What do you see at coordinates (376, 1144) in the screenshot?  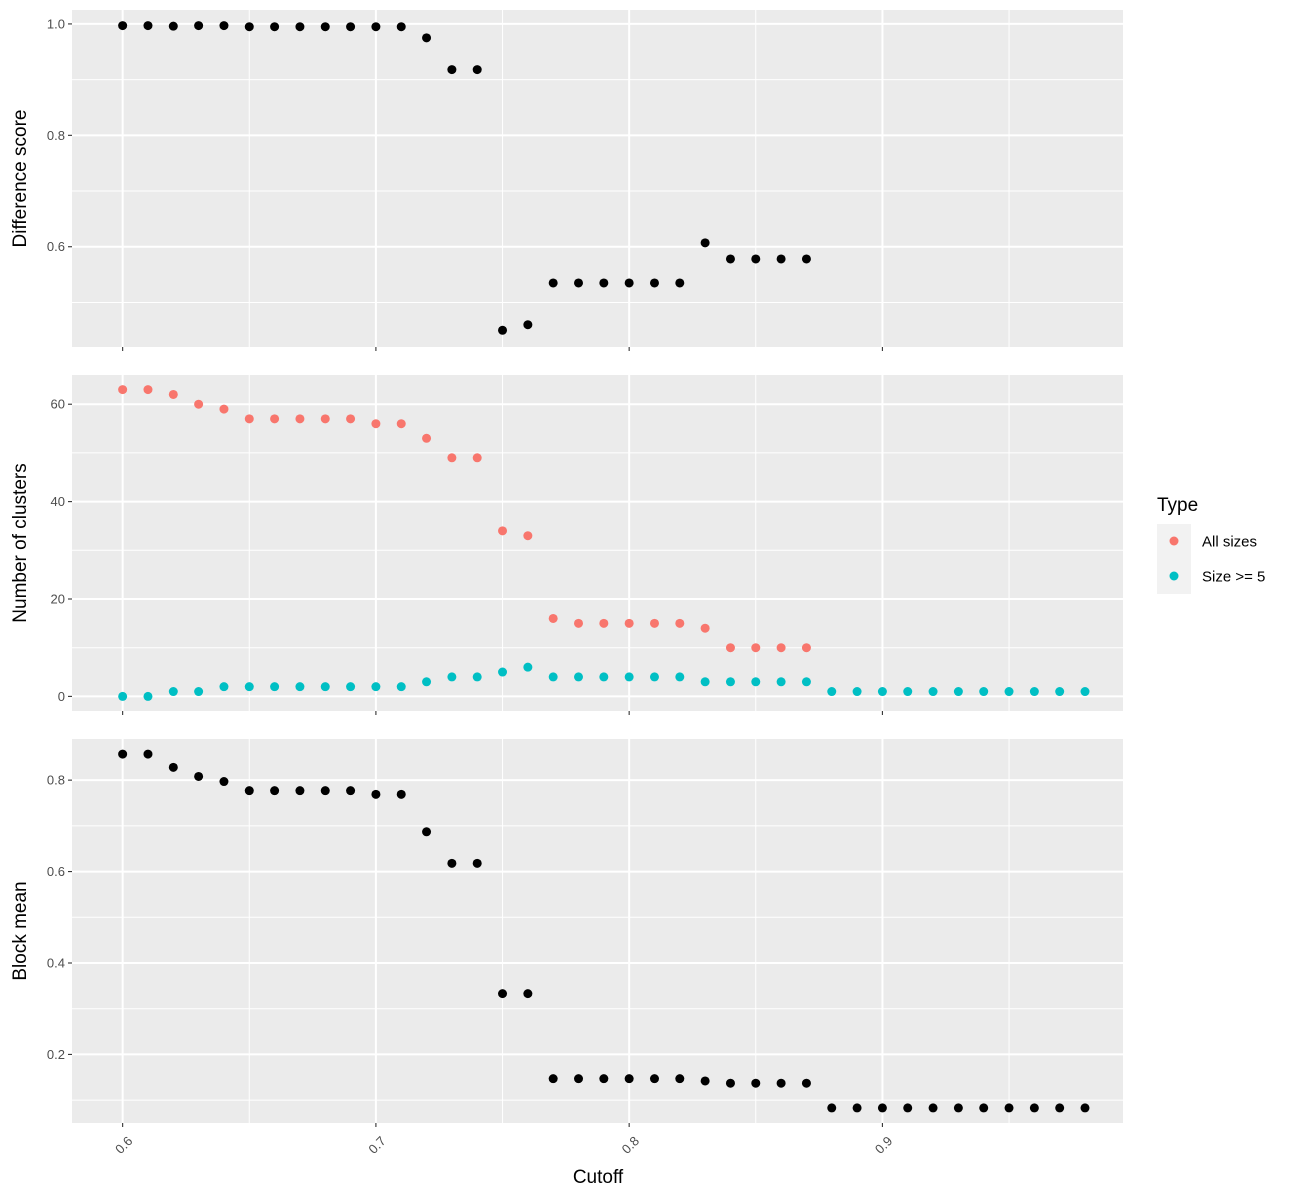 I see `x-tick-label: 0.7` at bounding box center [376, 1144].